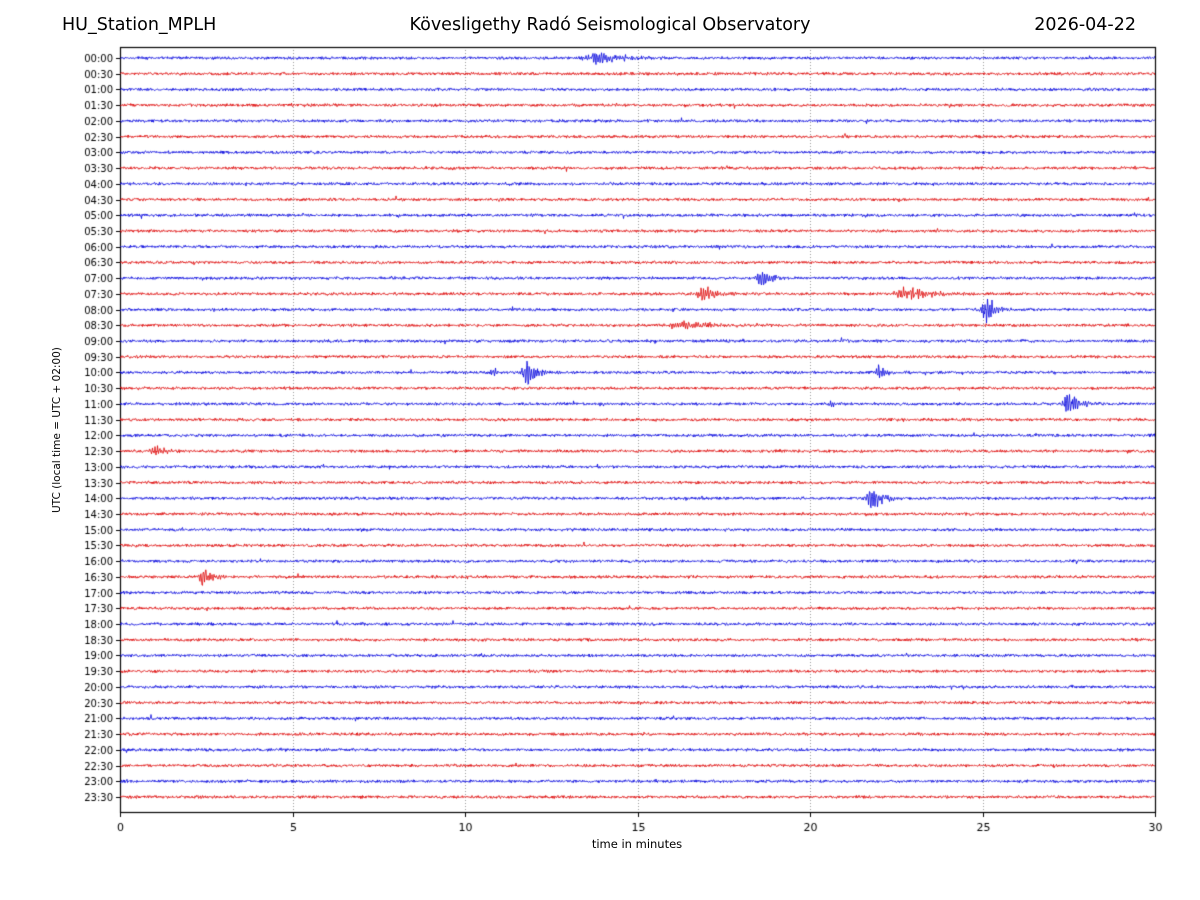  What do you see at coordinates (637, 844) in the screenshot?
I see `x-axis-label: time in minutes` at bounding box center [637, 844].